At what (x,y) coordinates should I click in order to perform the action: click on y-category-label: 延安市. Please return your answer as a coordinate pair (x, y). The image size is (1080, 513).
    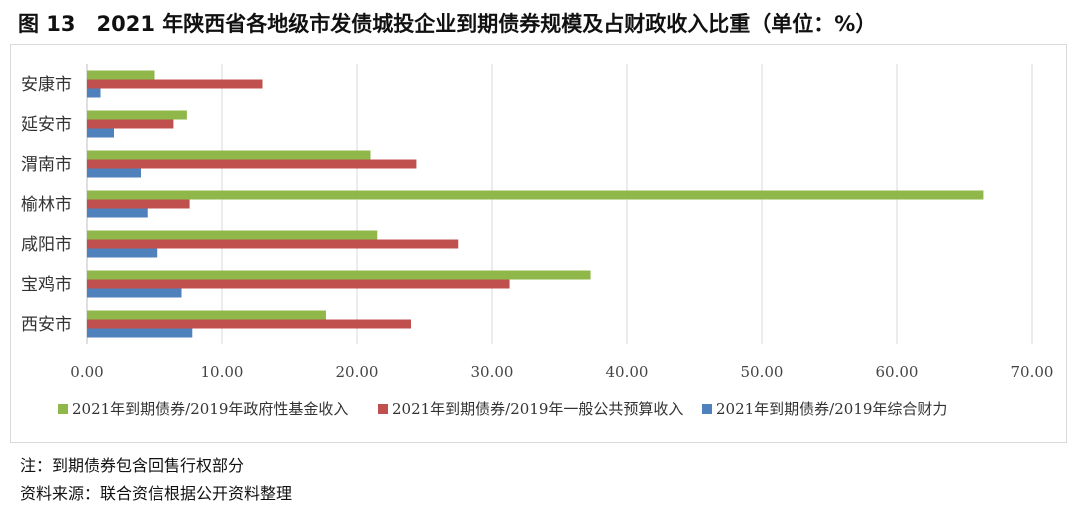
    Looking at the image, I should click on (46, 125).